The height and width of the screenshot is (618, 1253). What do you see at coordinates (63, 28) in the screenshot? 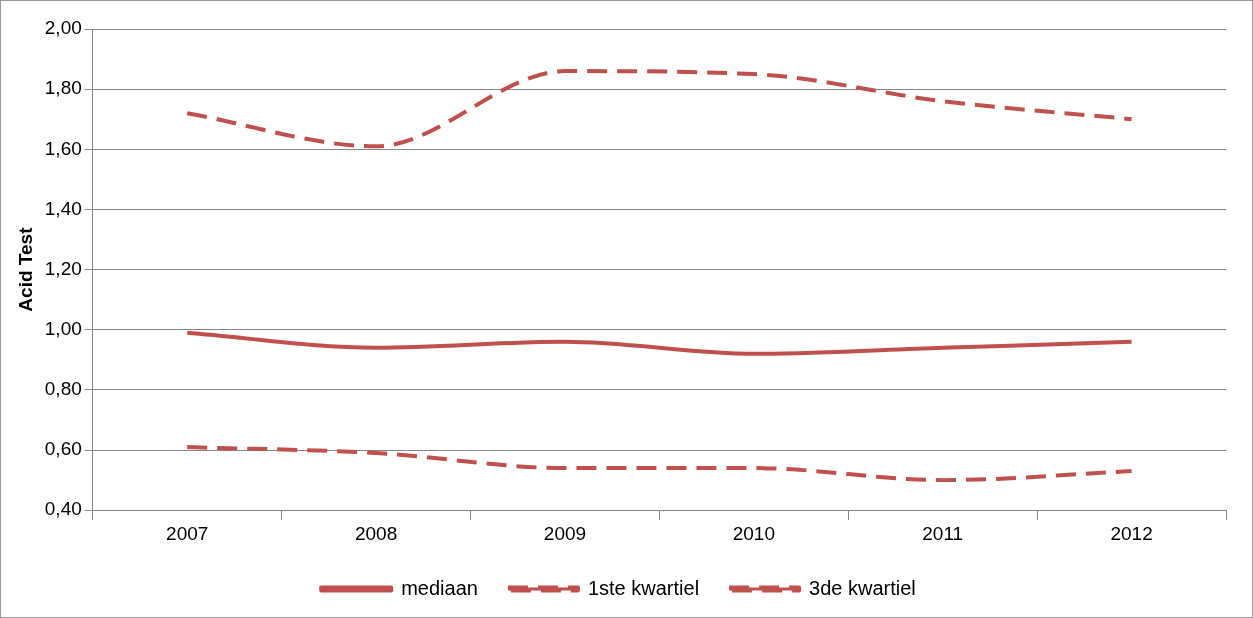
I see `y-tick-label: 2,00` at bounding box center [63, 28].